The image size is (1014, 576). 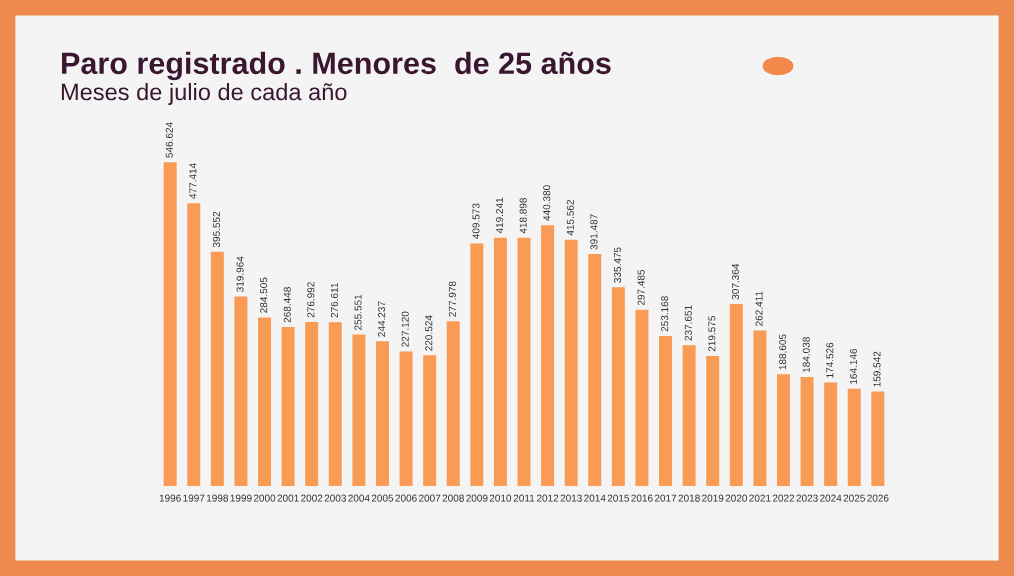 I want to click on chart-title: Paro registrado . Menores de 25 años, so click(x=336, y=66).